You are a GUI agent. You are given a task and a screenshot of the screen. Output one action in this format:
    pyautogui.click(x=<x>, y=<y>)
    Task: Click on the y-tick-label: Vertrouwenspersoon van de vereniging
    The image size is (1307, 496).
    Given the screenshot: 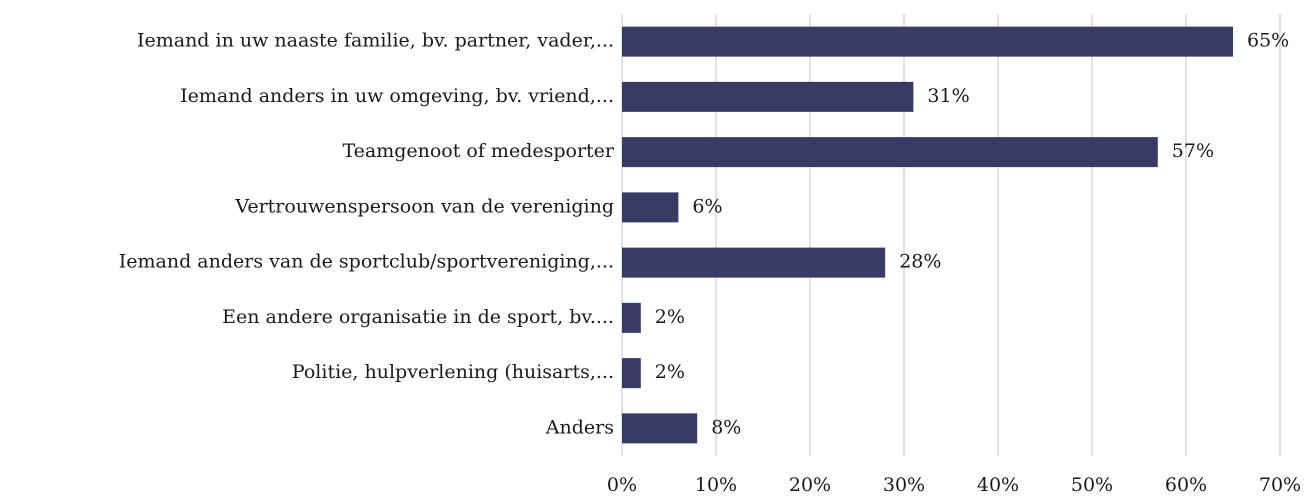 What is the action you would take?
    pyautogui.click(x=424, y=206)
    